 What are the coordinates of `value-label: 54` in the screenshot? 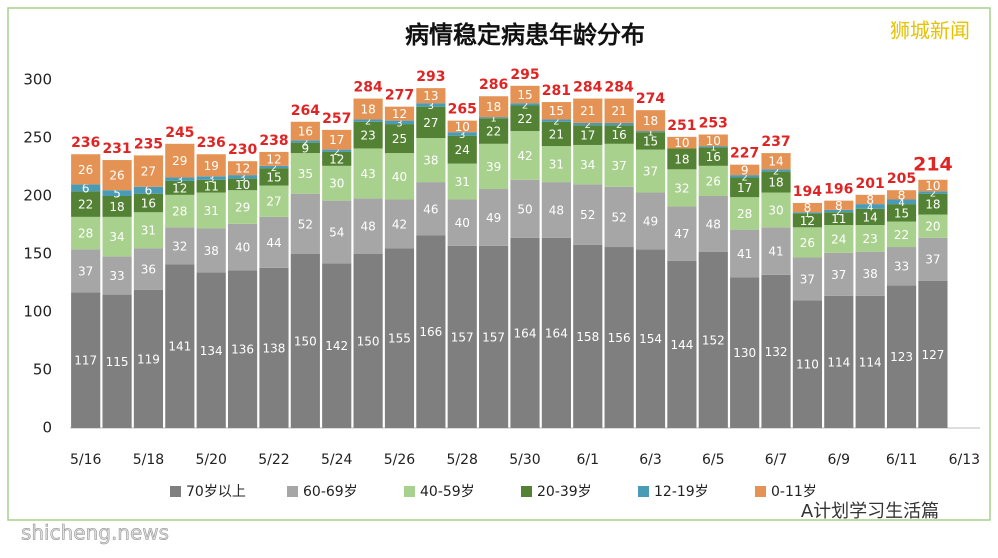 It's located at (336, 232).